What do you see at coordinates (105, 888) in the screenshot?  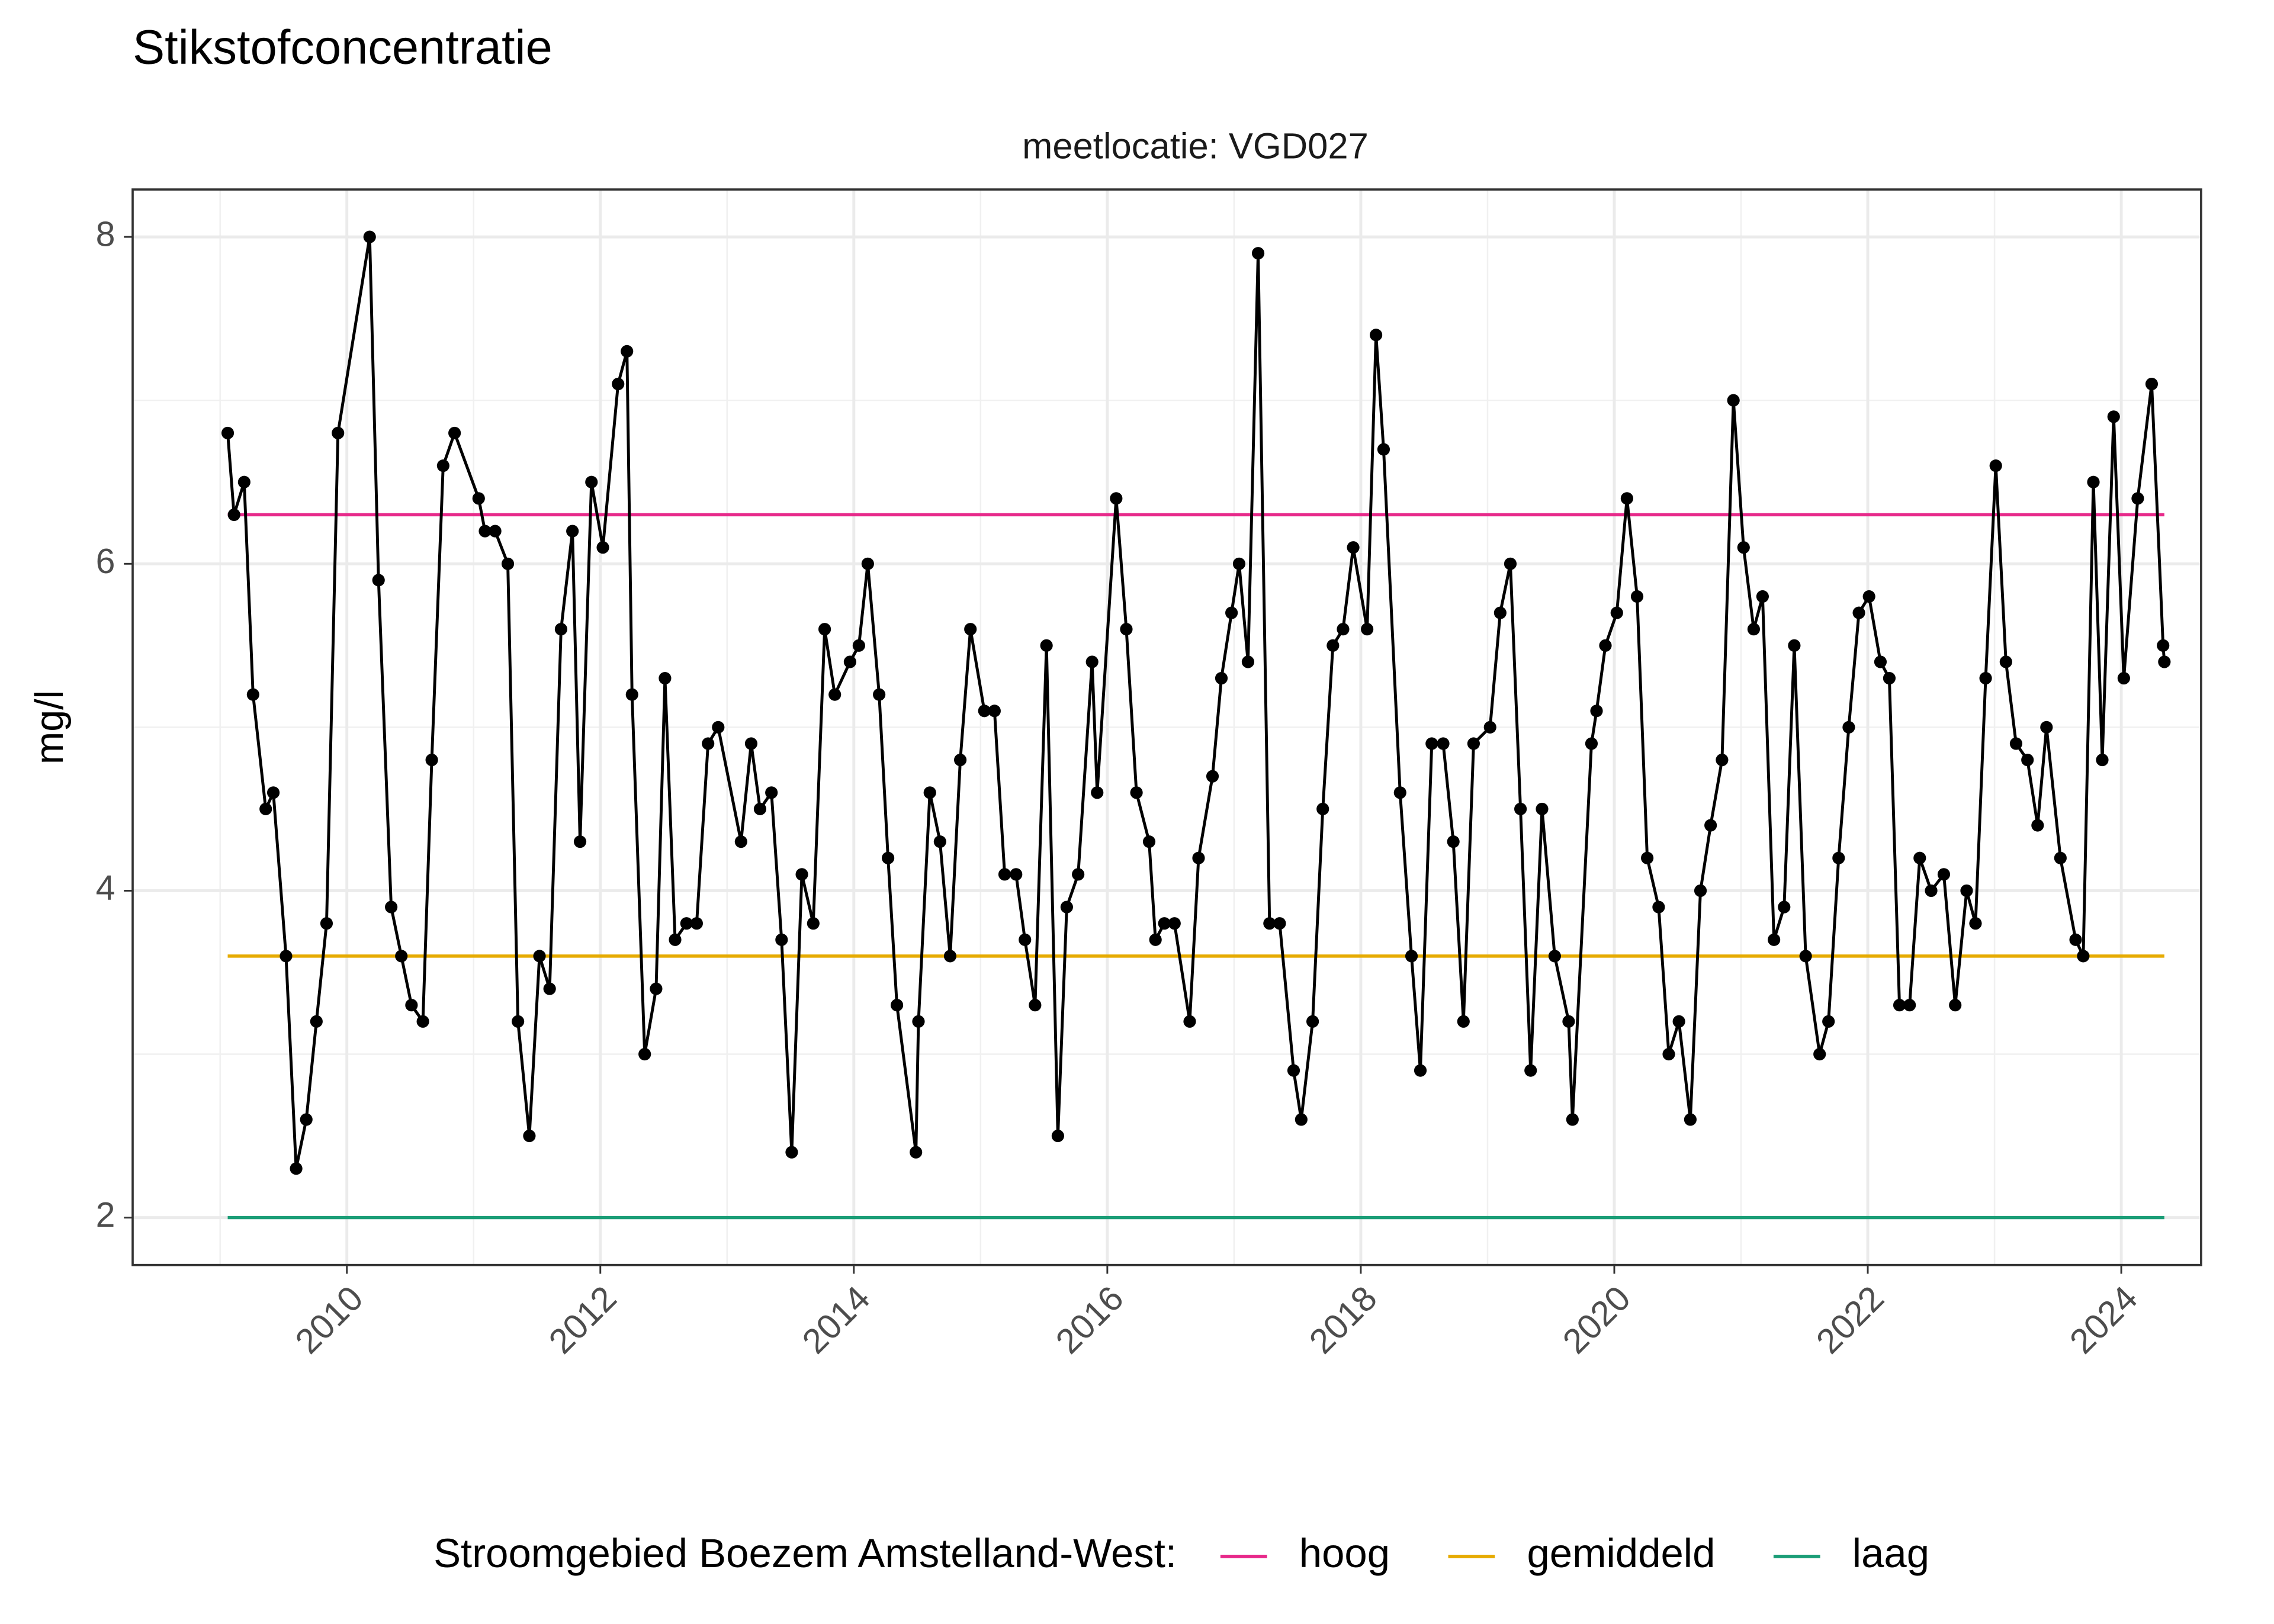 I see `y-tick-label: 4` at bounding box center [105, 888].